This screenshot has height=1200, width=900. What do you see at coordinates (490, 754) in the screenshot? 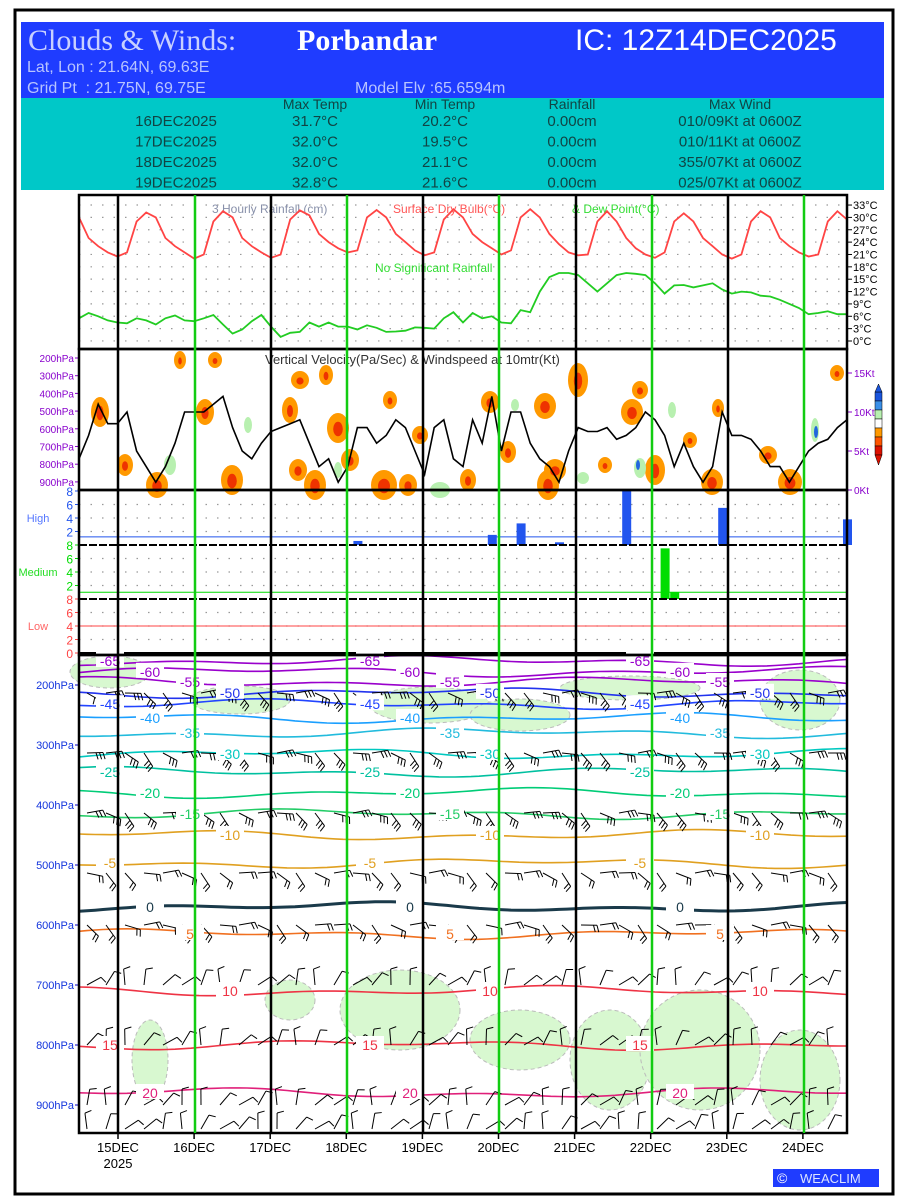
I see `isotherm-label: -30` at bounding box center [490, 754].